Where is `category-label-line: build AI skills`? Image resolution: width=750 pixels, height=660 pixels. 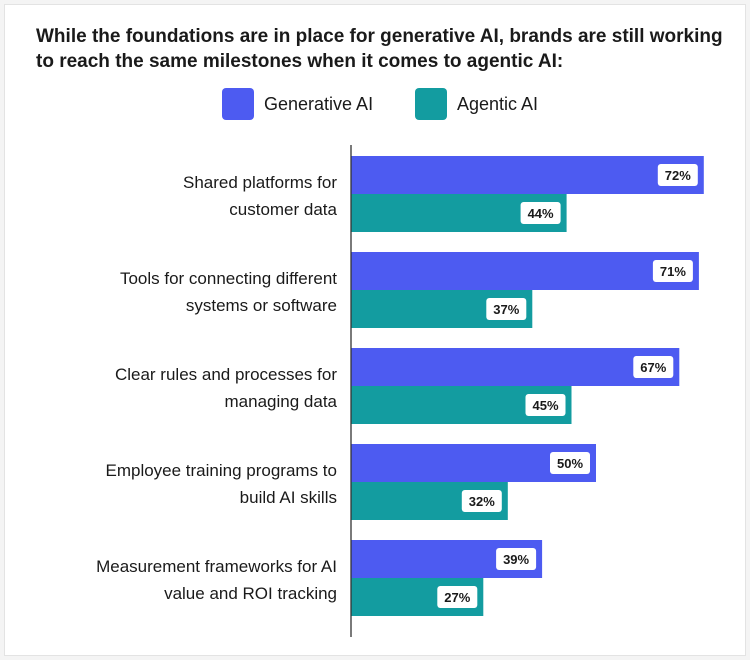
category-label-line: build AI skills is located at coordinates (288, 497).